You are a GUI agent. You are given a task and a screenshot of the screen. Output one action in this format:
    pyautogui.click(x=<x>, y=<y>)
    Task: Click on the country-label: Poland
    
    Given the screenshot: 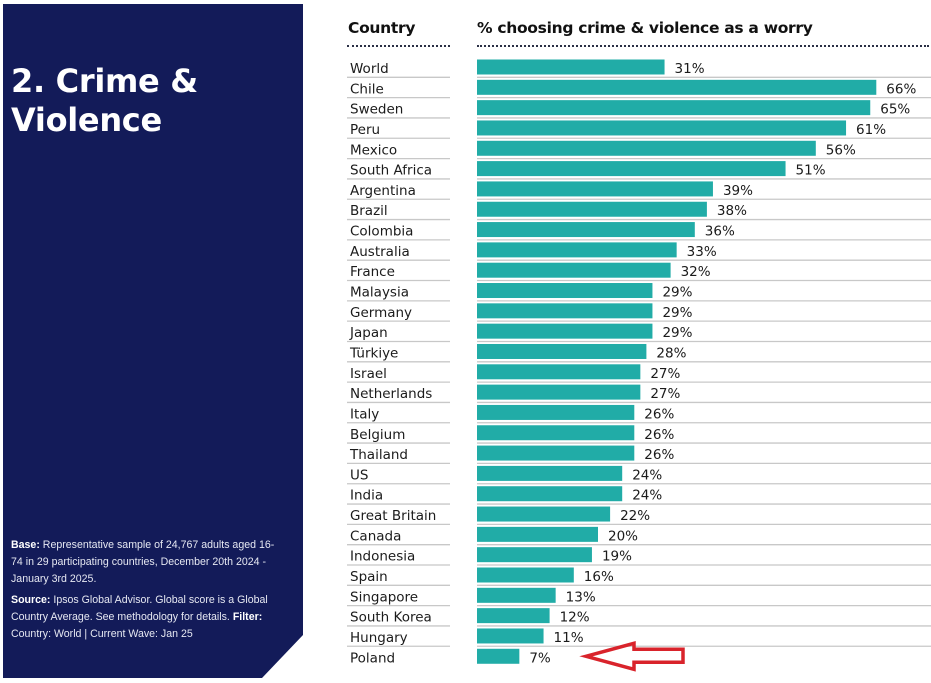 What is the action you would take?
    pyautogui.click(x=372, y=658)
    